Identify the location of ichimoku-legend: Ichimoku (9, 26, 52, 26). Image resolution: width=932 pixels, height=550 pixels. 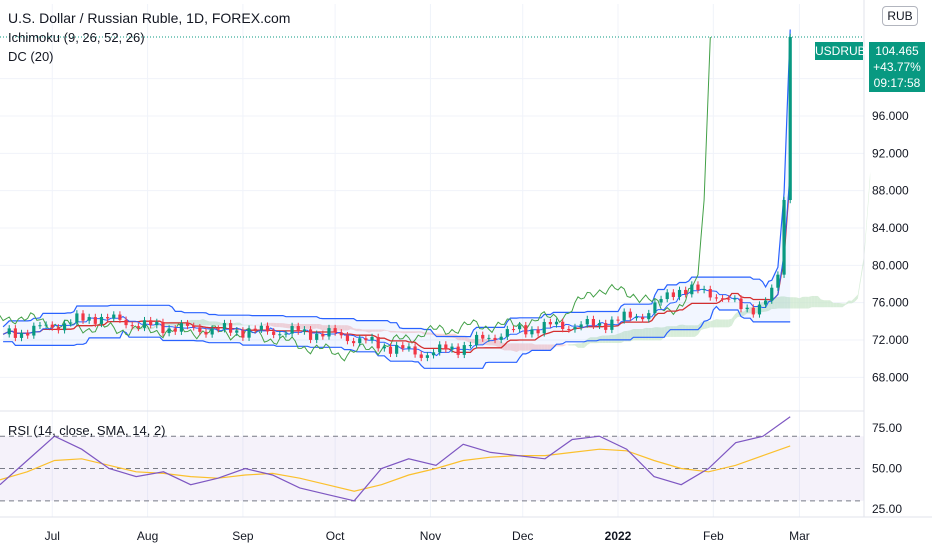
(76, 37).